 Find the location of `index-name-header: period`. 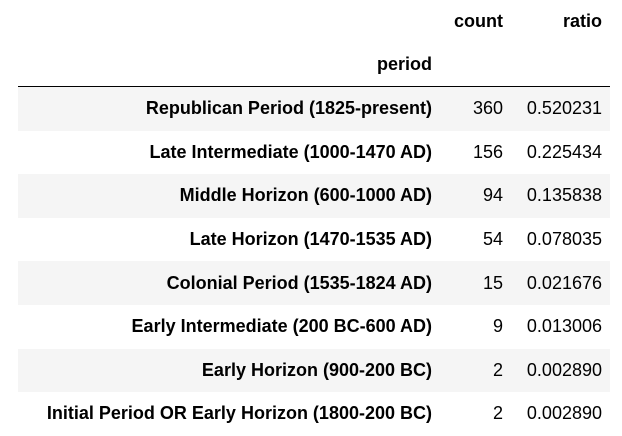

index-name-header: period is located at coordinates (404, 64).